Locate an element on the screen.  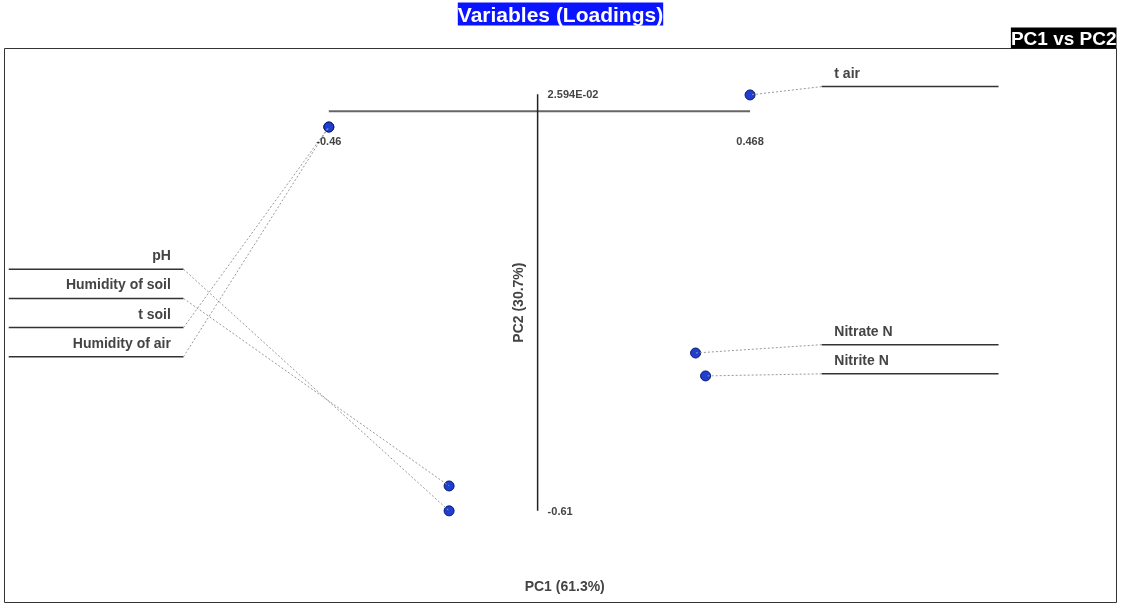
x-tick-label: 0.468 is located at coordinates (750, 141).